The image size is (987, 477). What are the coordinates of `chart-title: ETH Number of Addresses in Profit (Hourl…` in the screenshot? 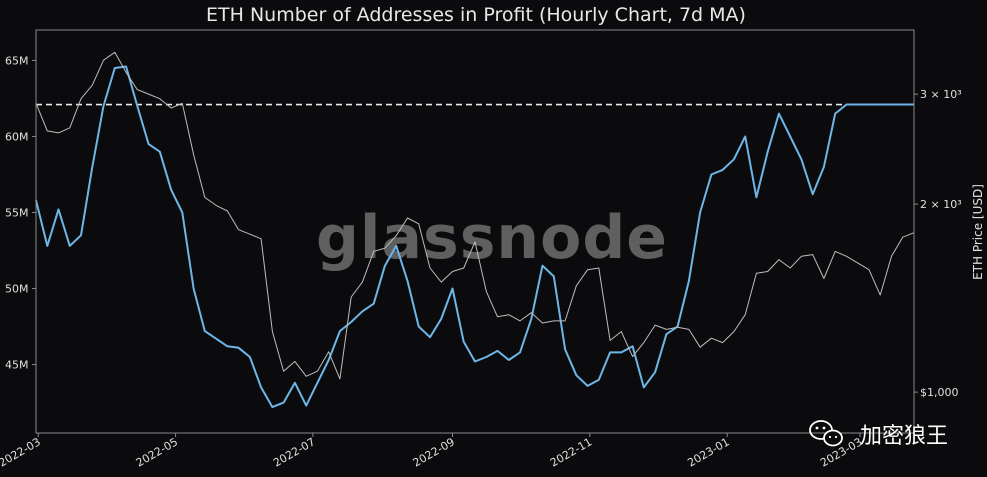 It's located at (476, 15).